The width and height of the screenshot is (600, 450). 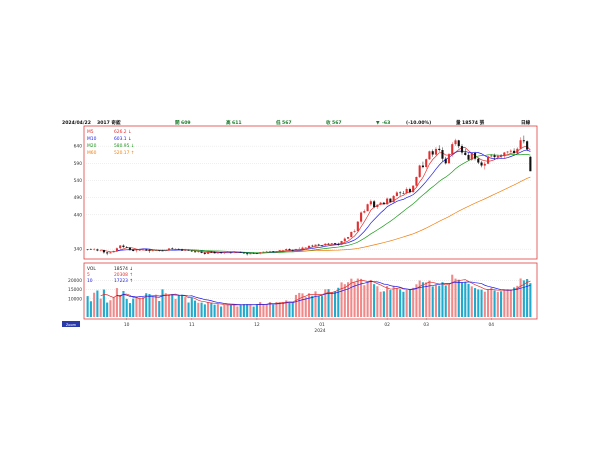 I want to click on volume-legend-label: VOL, so click(x=91, y=269).